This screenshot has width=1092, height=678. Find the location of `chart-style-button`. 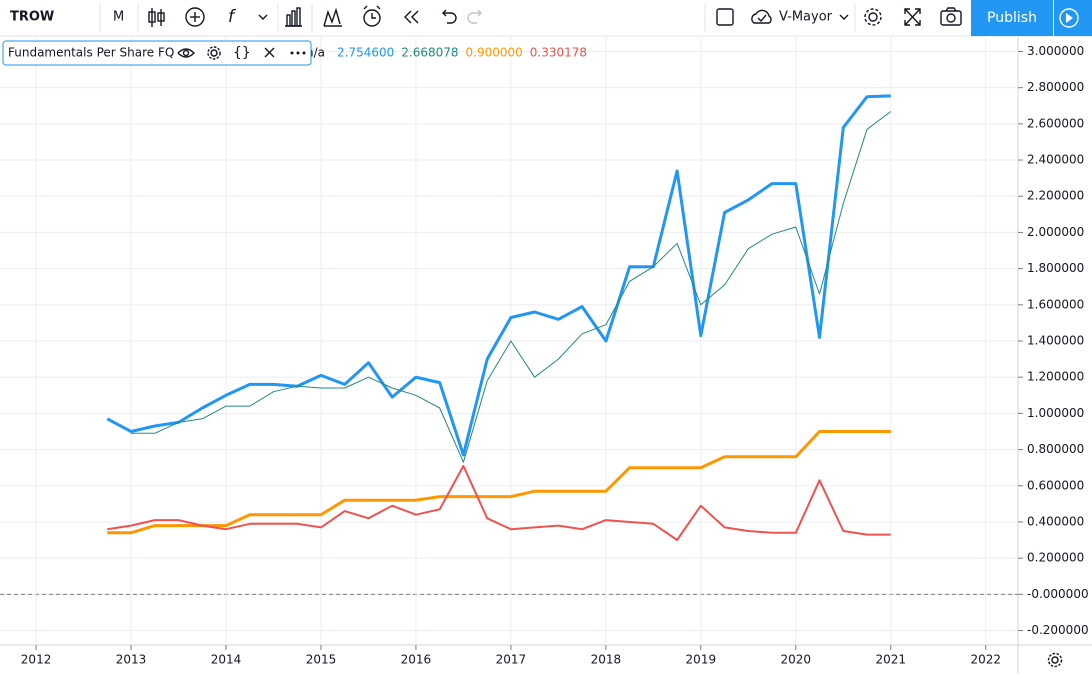

chart-style-button is located at coordinates (156, 17).